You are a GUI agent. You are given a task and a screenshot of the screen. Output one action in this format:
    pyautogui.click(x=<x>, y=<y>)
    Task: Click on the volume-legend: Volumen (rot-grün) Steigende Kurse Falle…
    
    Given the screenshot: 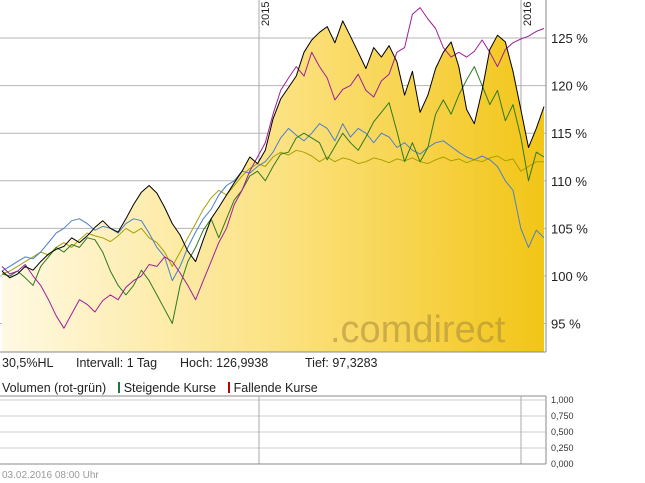 What is the action you would take?
    pyautogui.click(x=160, y=388)
    